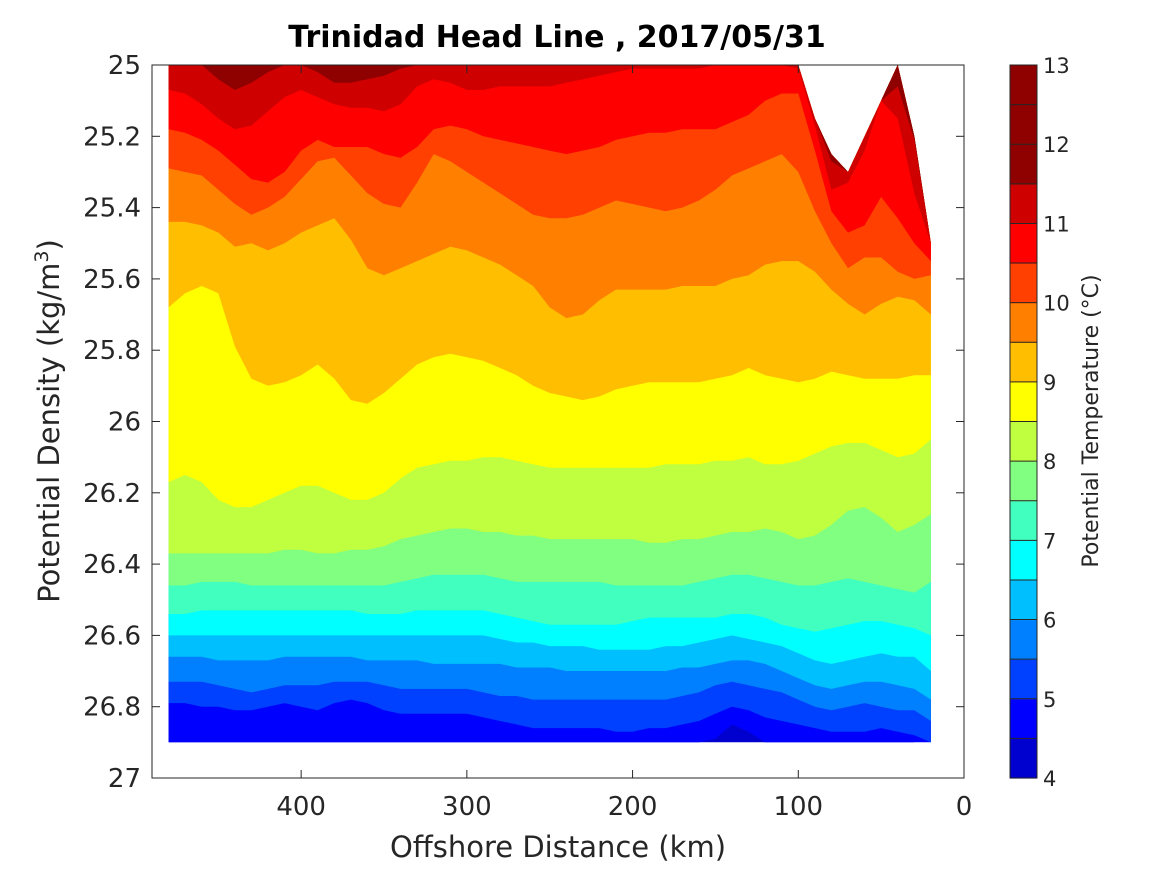 The image size is (1167, 875). What do you see at coordinates (49, 244) in the screenshot?
I see `y-axis-title-suffix: )` at bounding box center [49, 244].